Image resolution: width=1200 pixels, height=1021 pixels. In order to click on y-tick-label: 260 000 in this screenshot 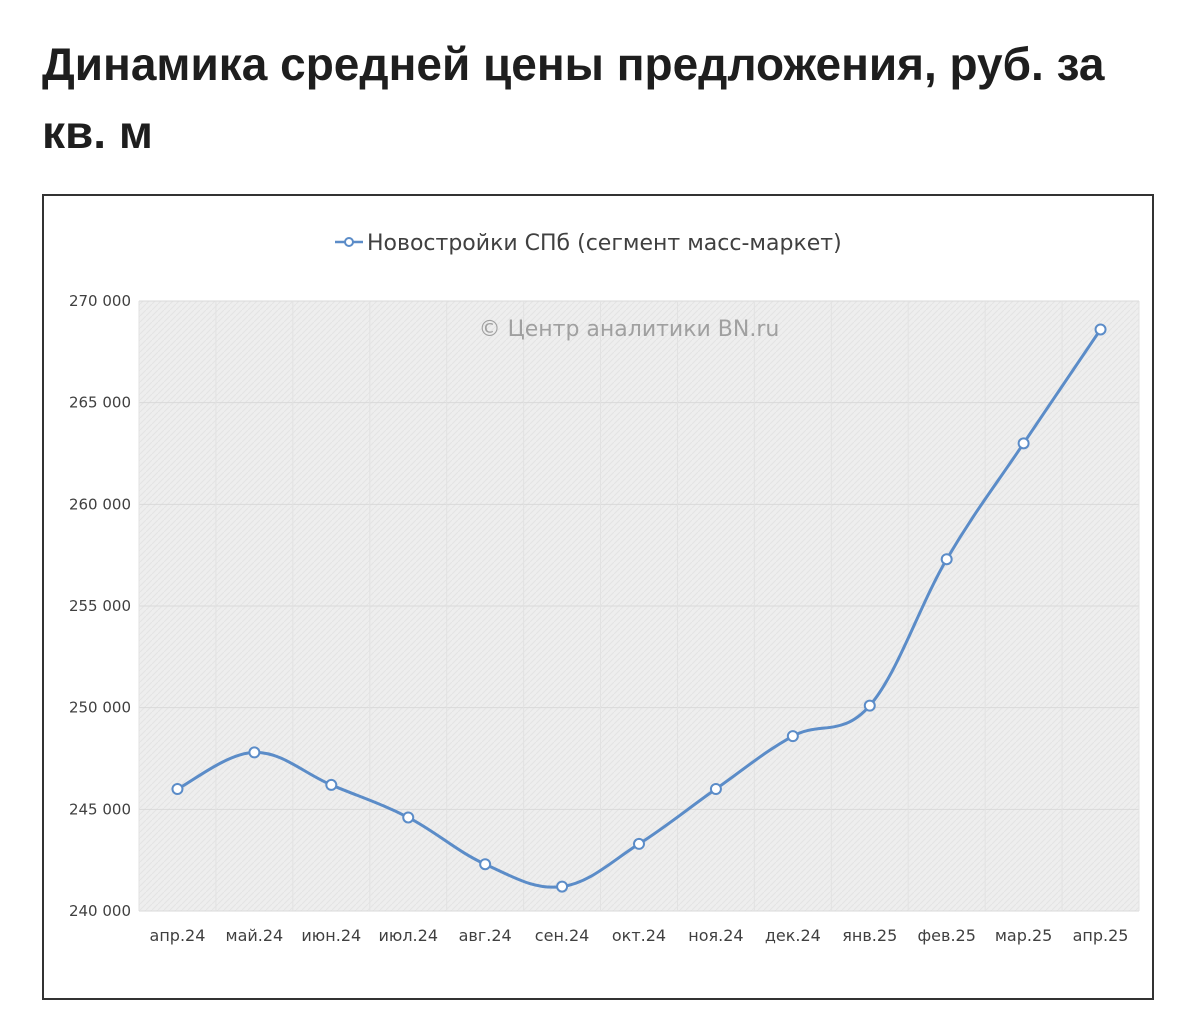, I will do `click(100, 504)`.